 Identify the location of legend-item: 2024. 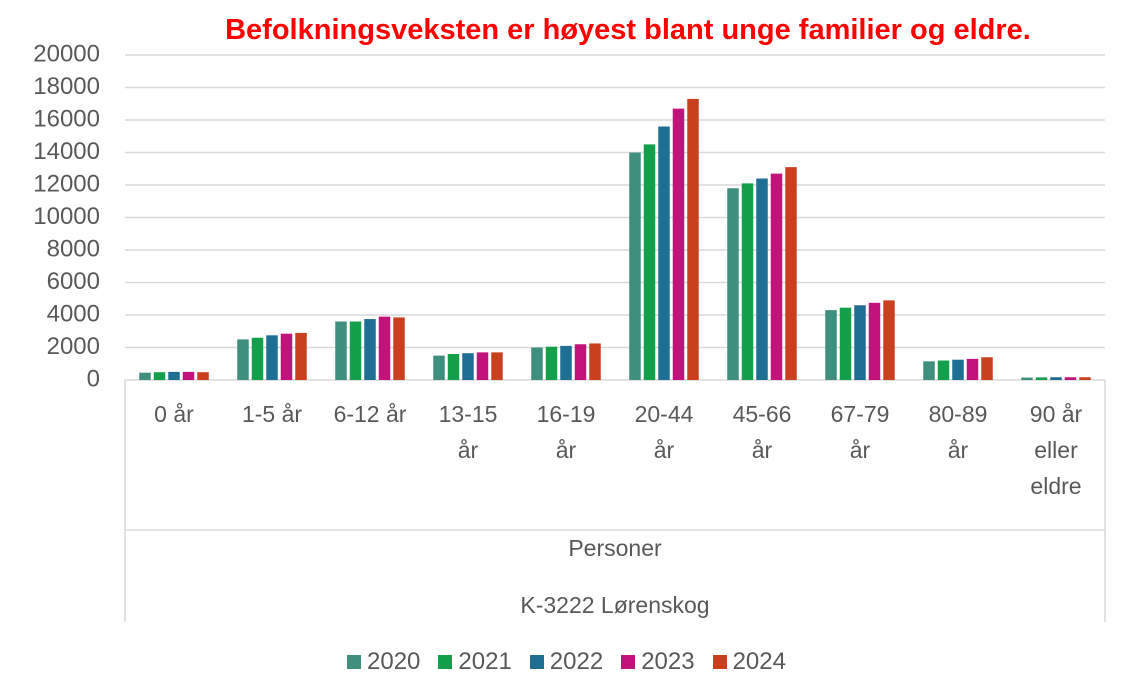
(749, 662).